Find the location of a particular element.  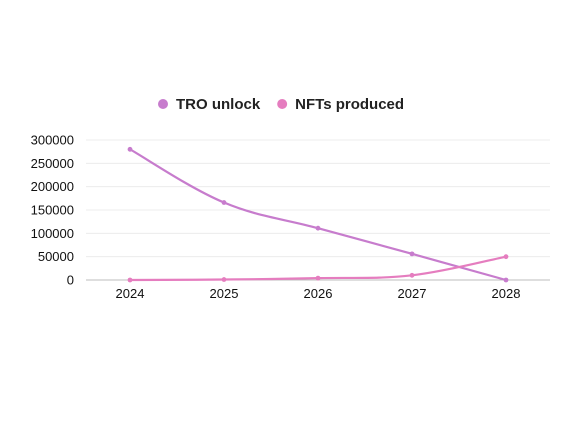

legend-label: TRO unlock is located at coordinates (218, 104).